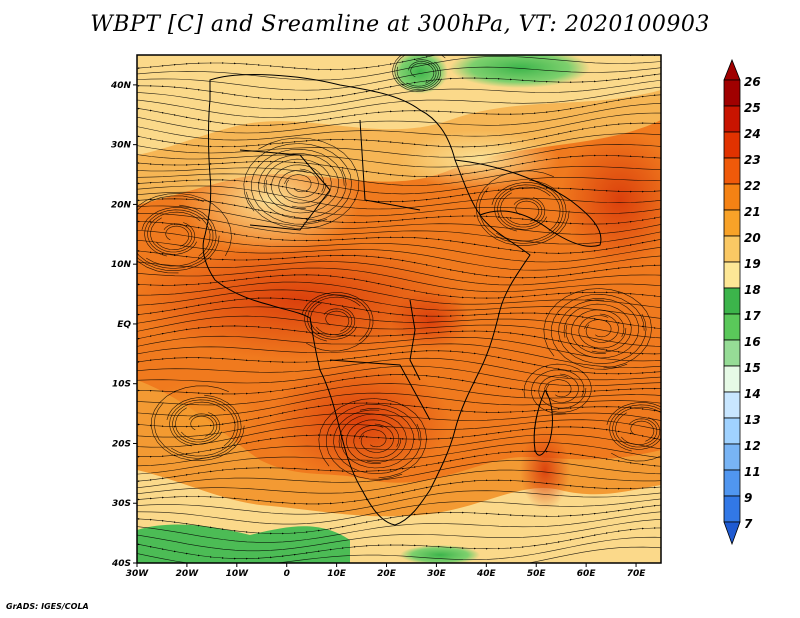 Image resolution: width=800 pixels, height=618 pixels. What do you see at coordinates (121, 205) in the screenshot?
I see `lat-tick-label: 20N` at bounding box center [121, 205].